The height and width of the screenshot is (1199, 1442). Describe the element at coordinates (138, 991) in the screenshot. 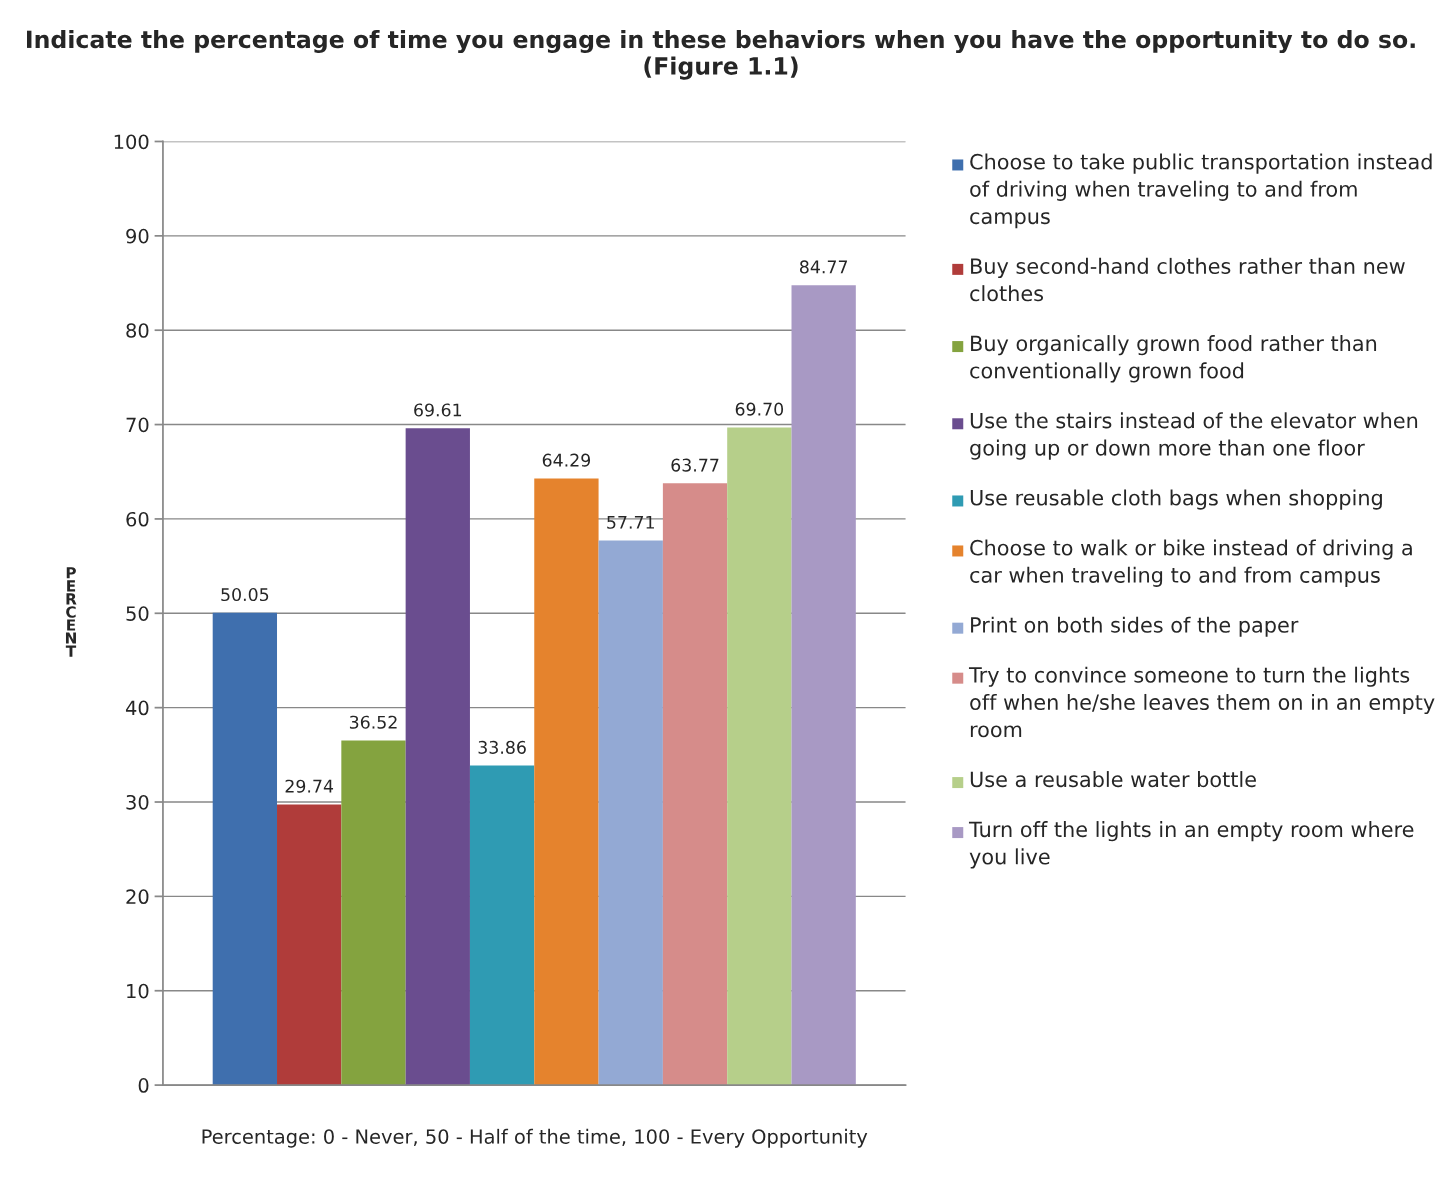

I see `y-tick-label: 10` at that location.